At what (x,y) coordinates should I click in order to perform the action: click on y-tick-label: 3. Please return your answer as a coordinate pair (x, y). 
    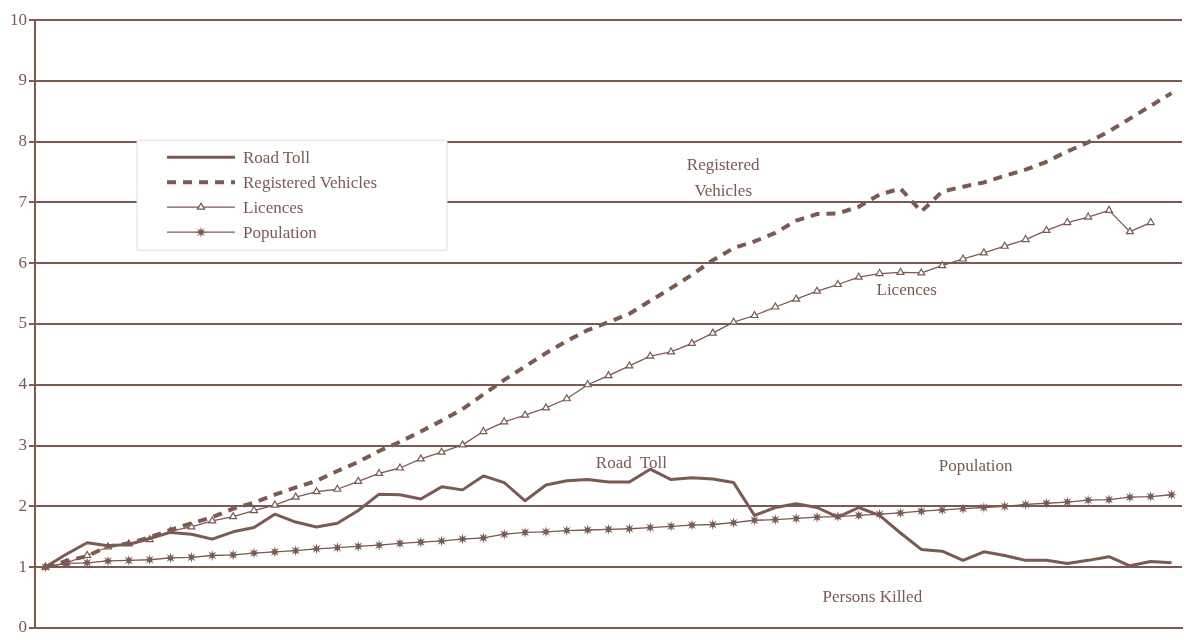
    Looking at the image, I should click on (22, 444).